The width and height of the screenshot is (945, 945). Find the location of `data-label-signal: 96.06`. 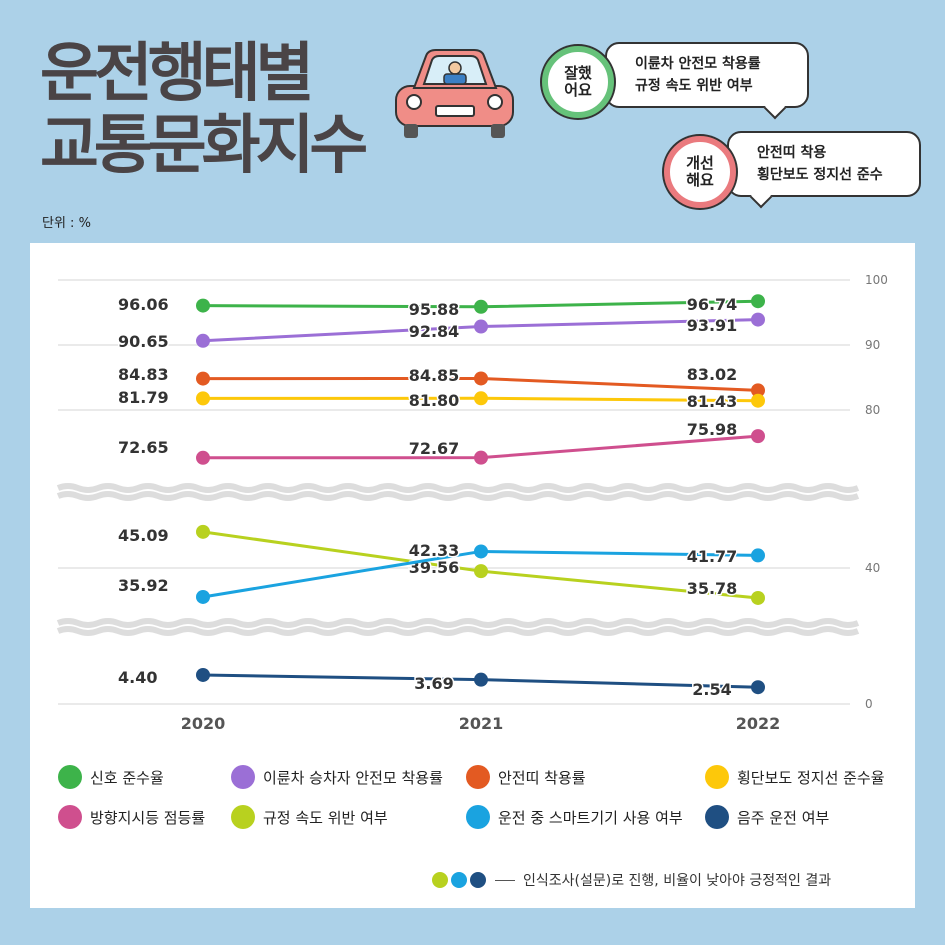

data-label-signal: 96.06 is located at coordinates (143, 304).